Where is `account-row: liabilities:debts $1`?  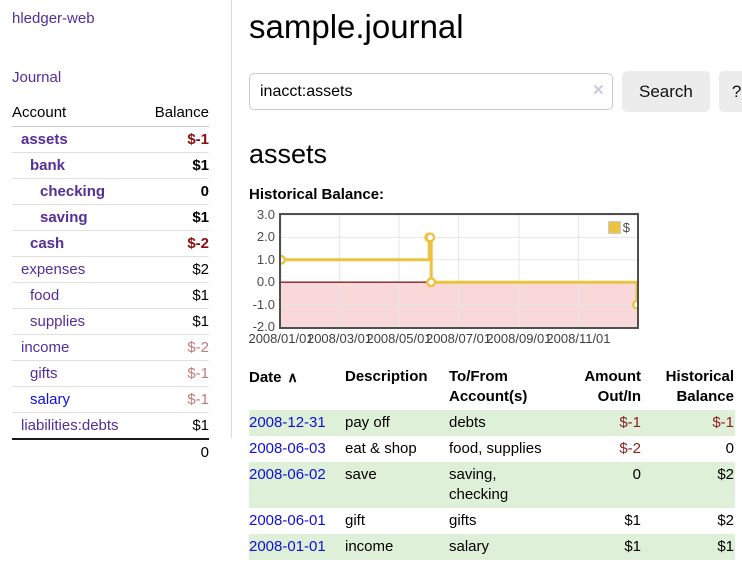
account-row: liabilities:debts $1 is located at coordinates (110, 425).